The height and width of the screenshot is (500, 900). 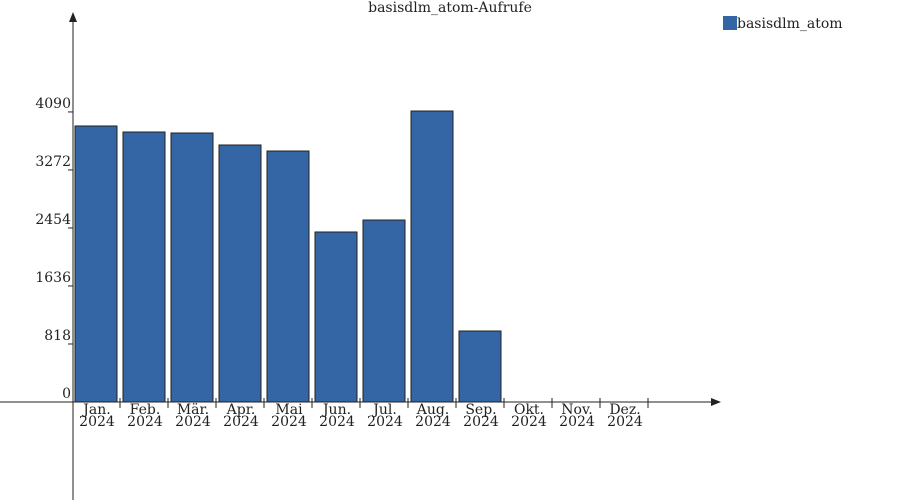 What do you see at coordinates (193, 416) in the screenshot?
I see `x-tick-label: Mär. 2024` at bounding box center [193, 416].